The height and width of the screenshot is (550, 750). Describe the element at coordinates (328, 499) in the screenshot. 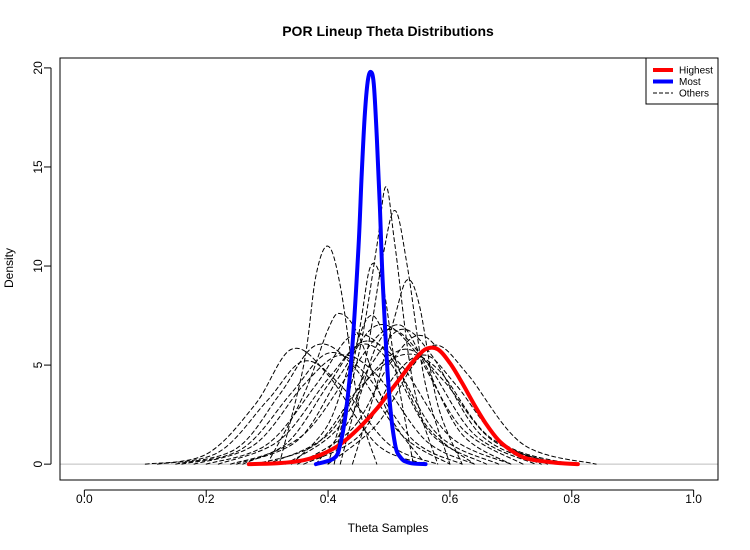

I see `x-tick-label: 0.4` at that location.